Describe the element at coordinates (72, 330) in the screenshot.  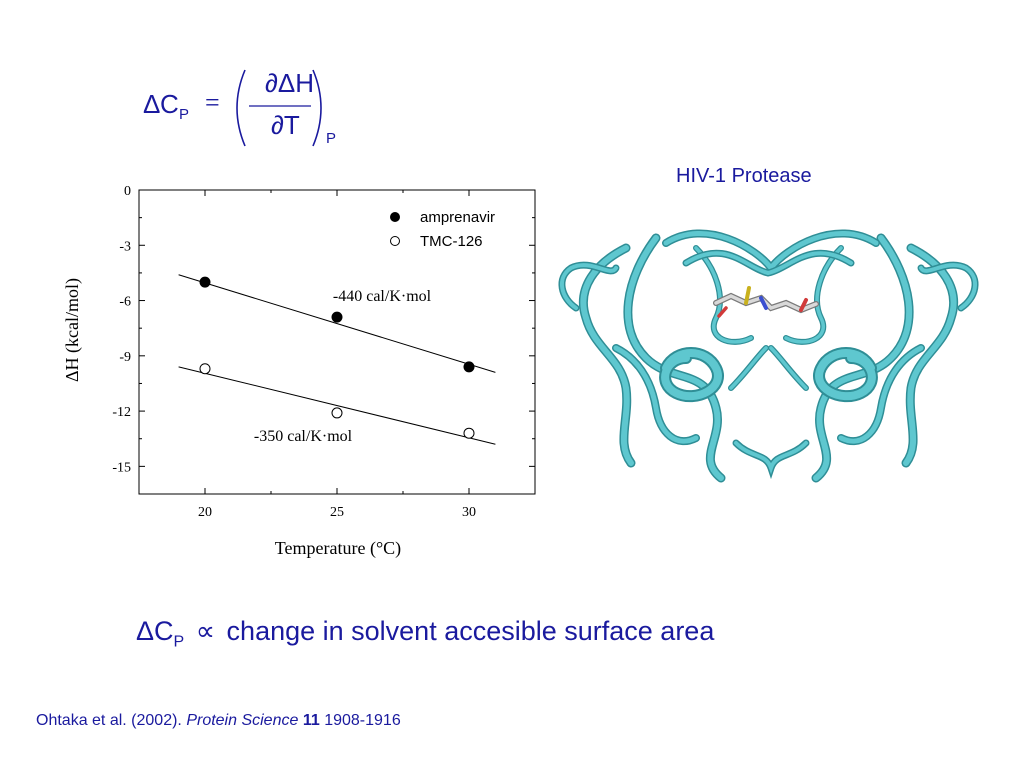
I see `y-axis-label: ΔH (kcal/mol)` at that location.